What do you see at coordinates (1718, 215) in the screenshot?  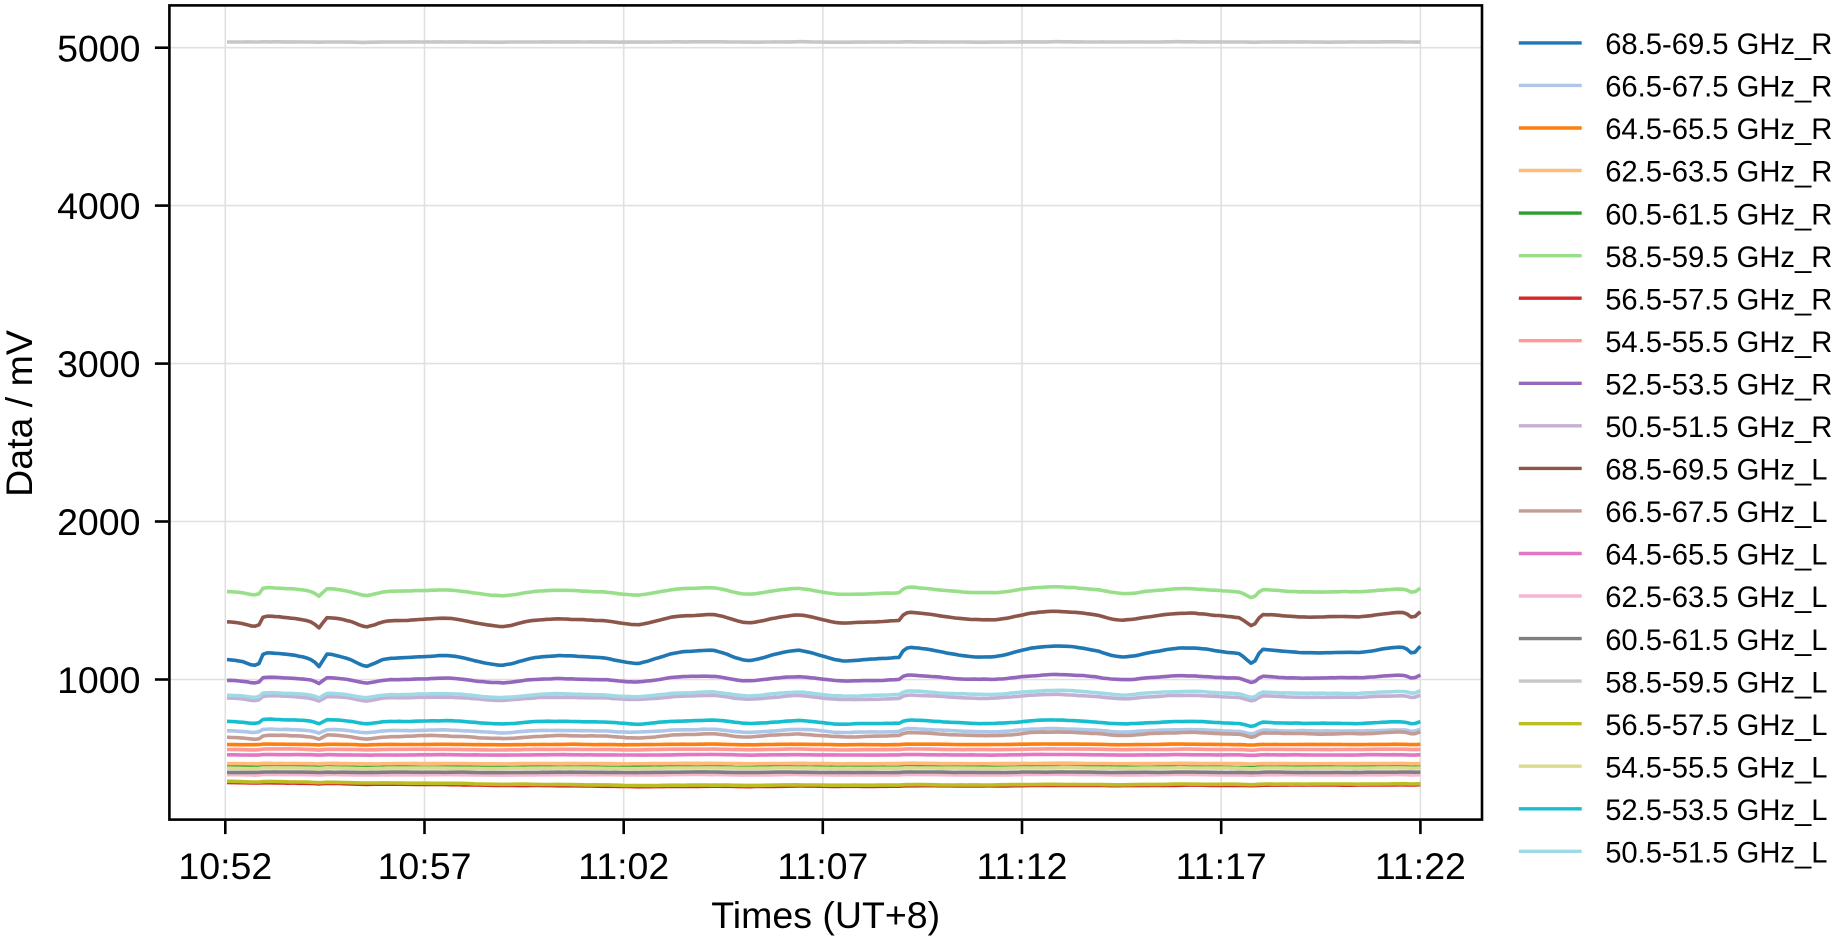 I see `svg-text: 60.5-61.5 GHz_R` at bounding box center [1718, 215].